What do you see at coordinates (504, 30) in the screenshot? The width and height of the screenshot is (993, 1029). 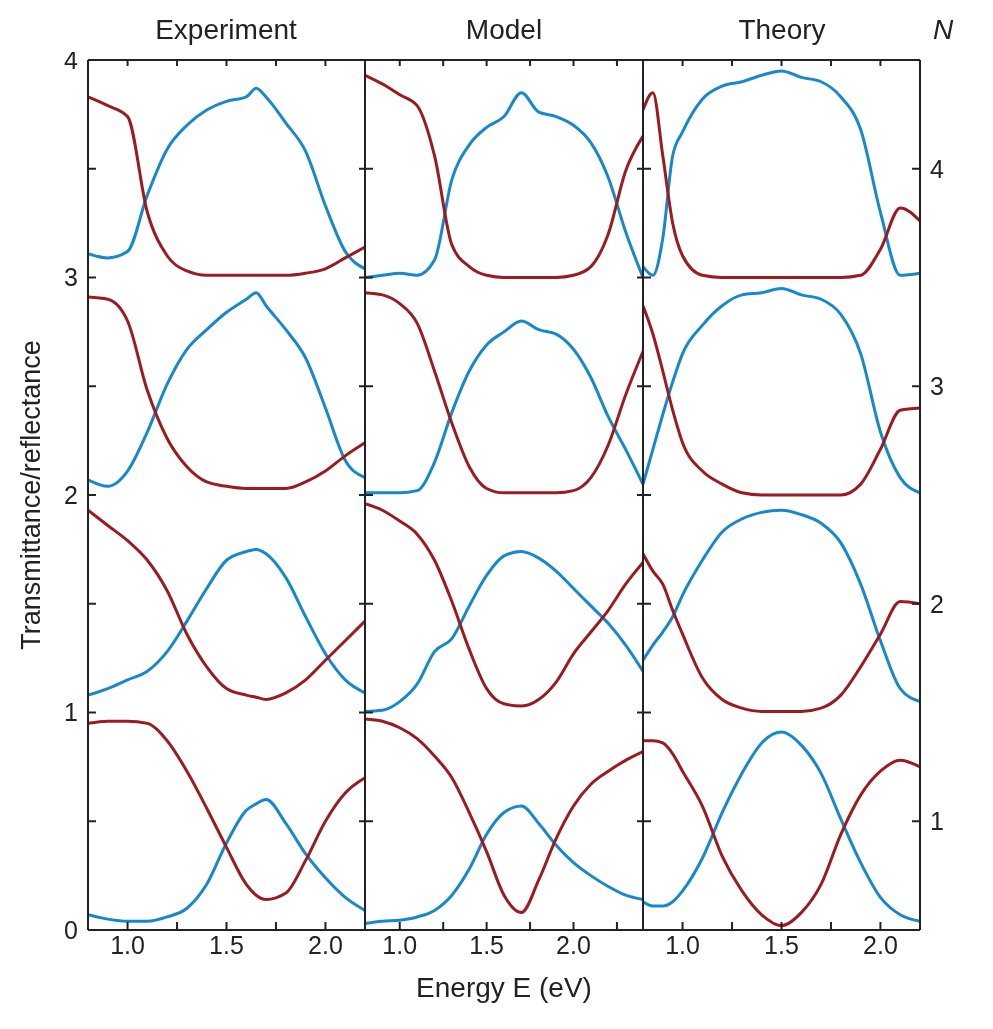 I see `chart-title: Model` at bounding box center [504, 30].